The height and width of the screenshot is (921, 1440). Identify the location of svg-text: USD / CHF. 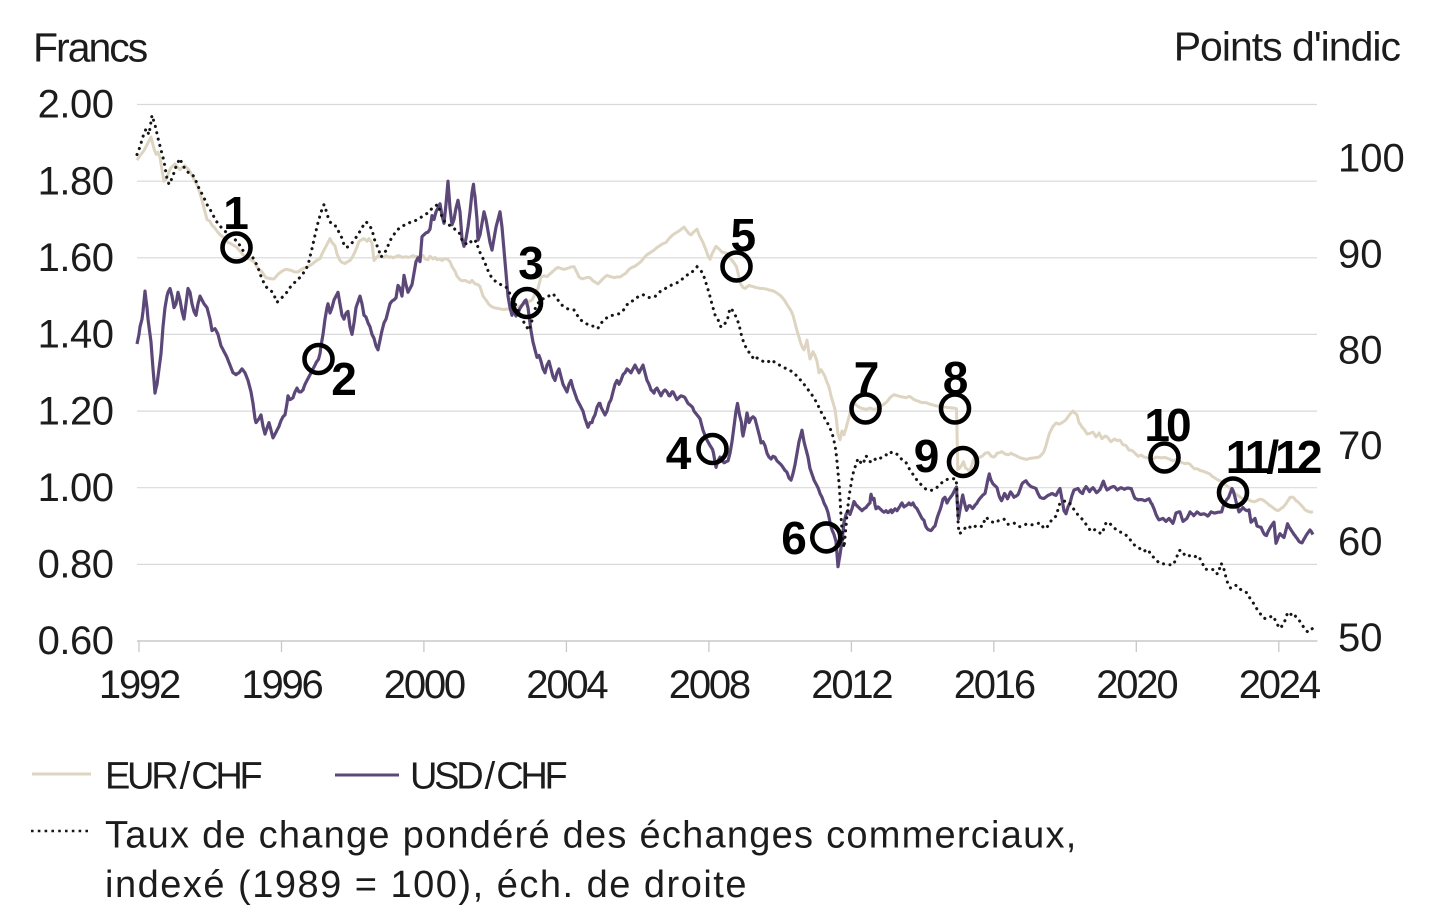
(488, 777).